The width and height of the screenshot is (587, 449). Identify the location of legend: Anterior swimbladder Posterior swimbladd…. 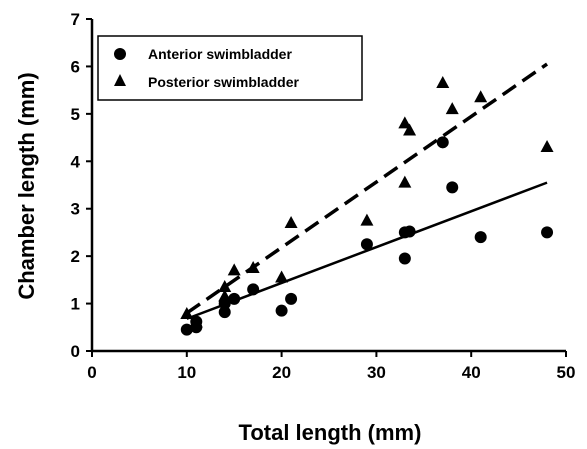
(230, 68).